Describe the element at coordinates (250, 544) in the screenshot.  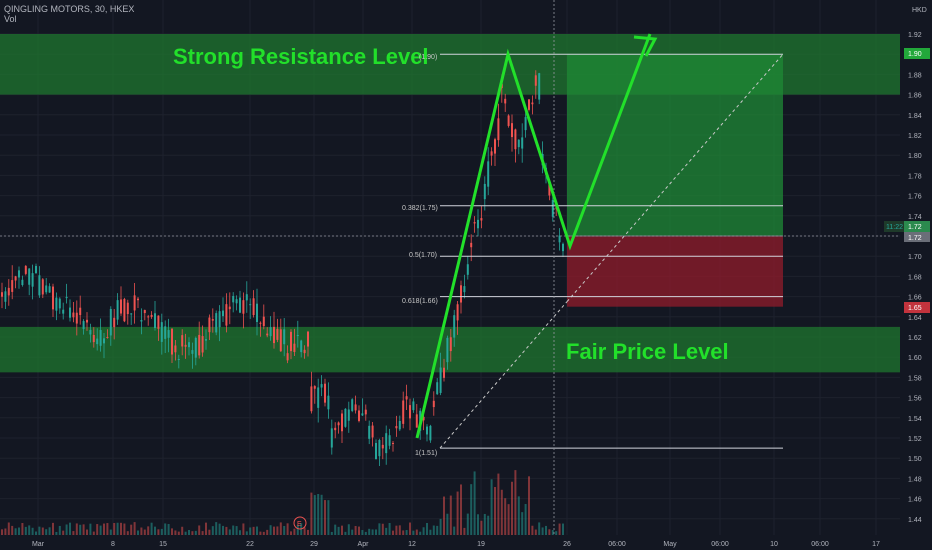
I see `time-tick-label: 22` at that location.